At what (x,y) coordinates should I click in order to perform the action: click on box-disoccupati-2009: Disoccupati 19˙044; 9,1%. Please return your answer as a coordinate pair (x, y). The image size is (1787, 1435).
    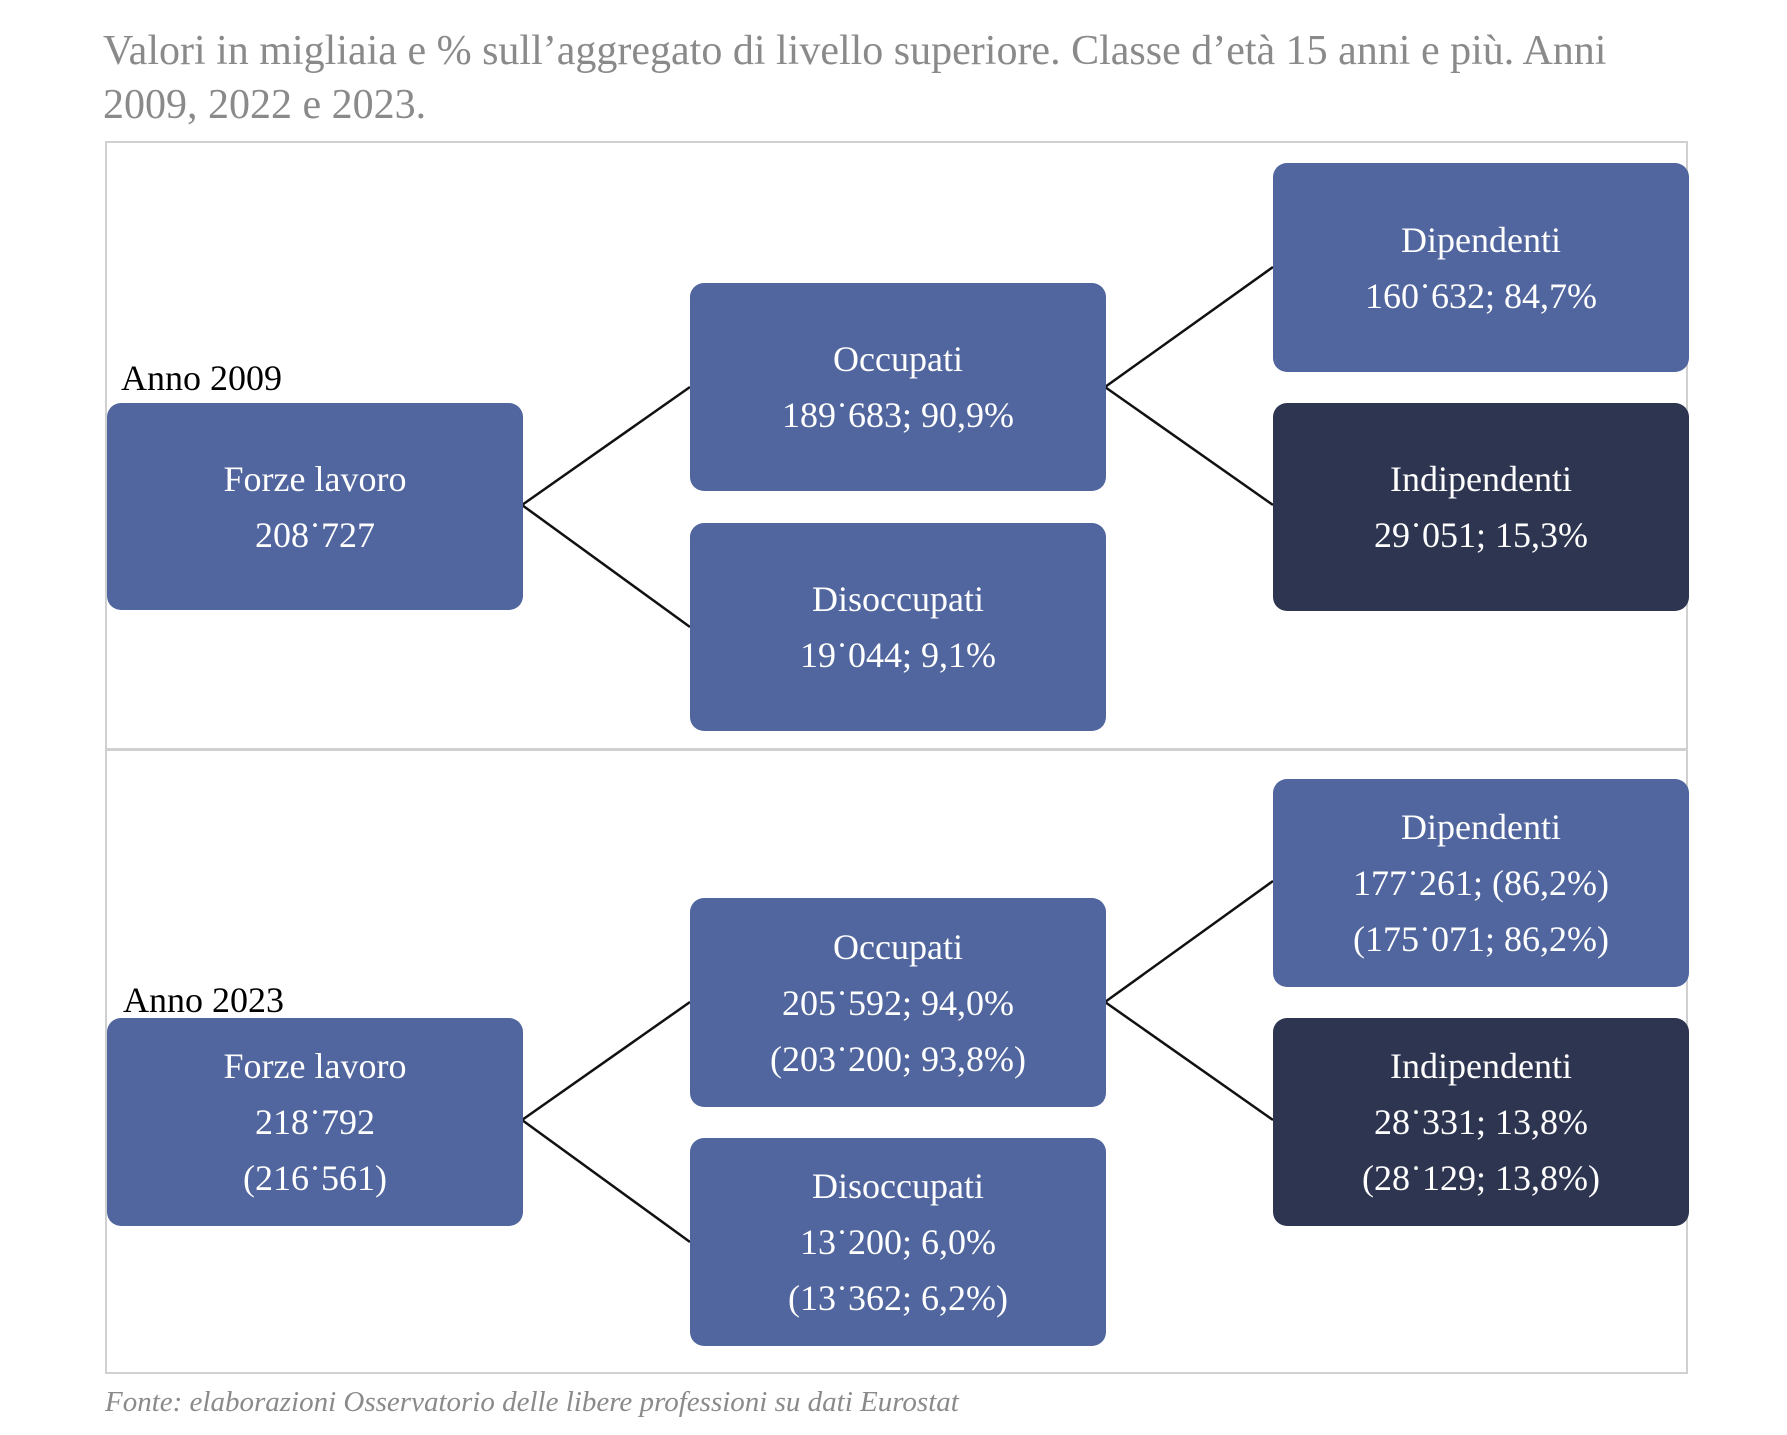
    Looking at the image, I should click on (898, 627).